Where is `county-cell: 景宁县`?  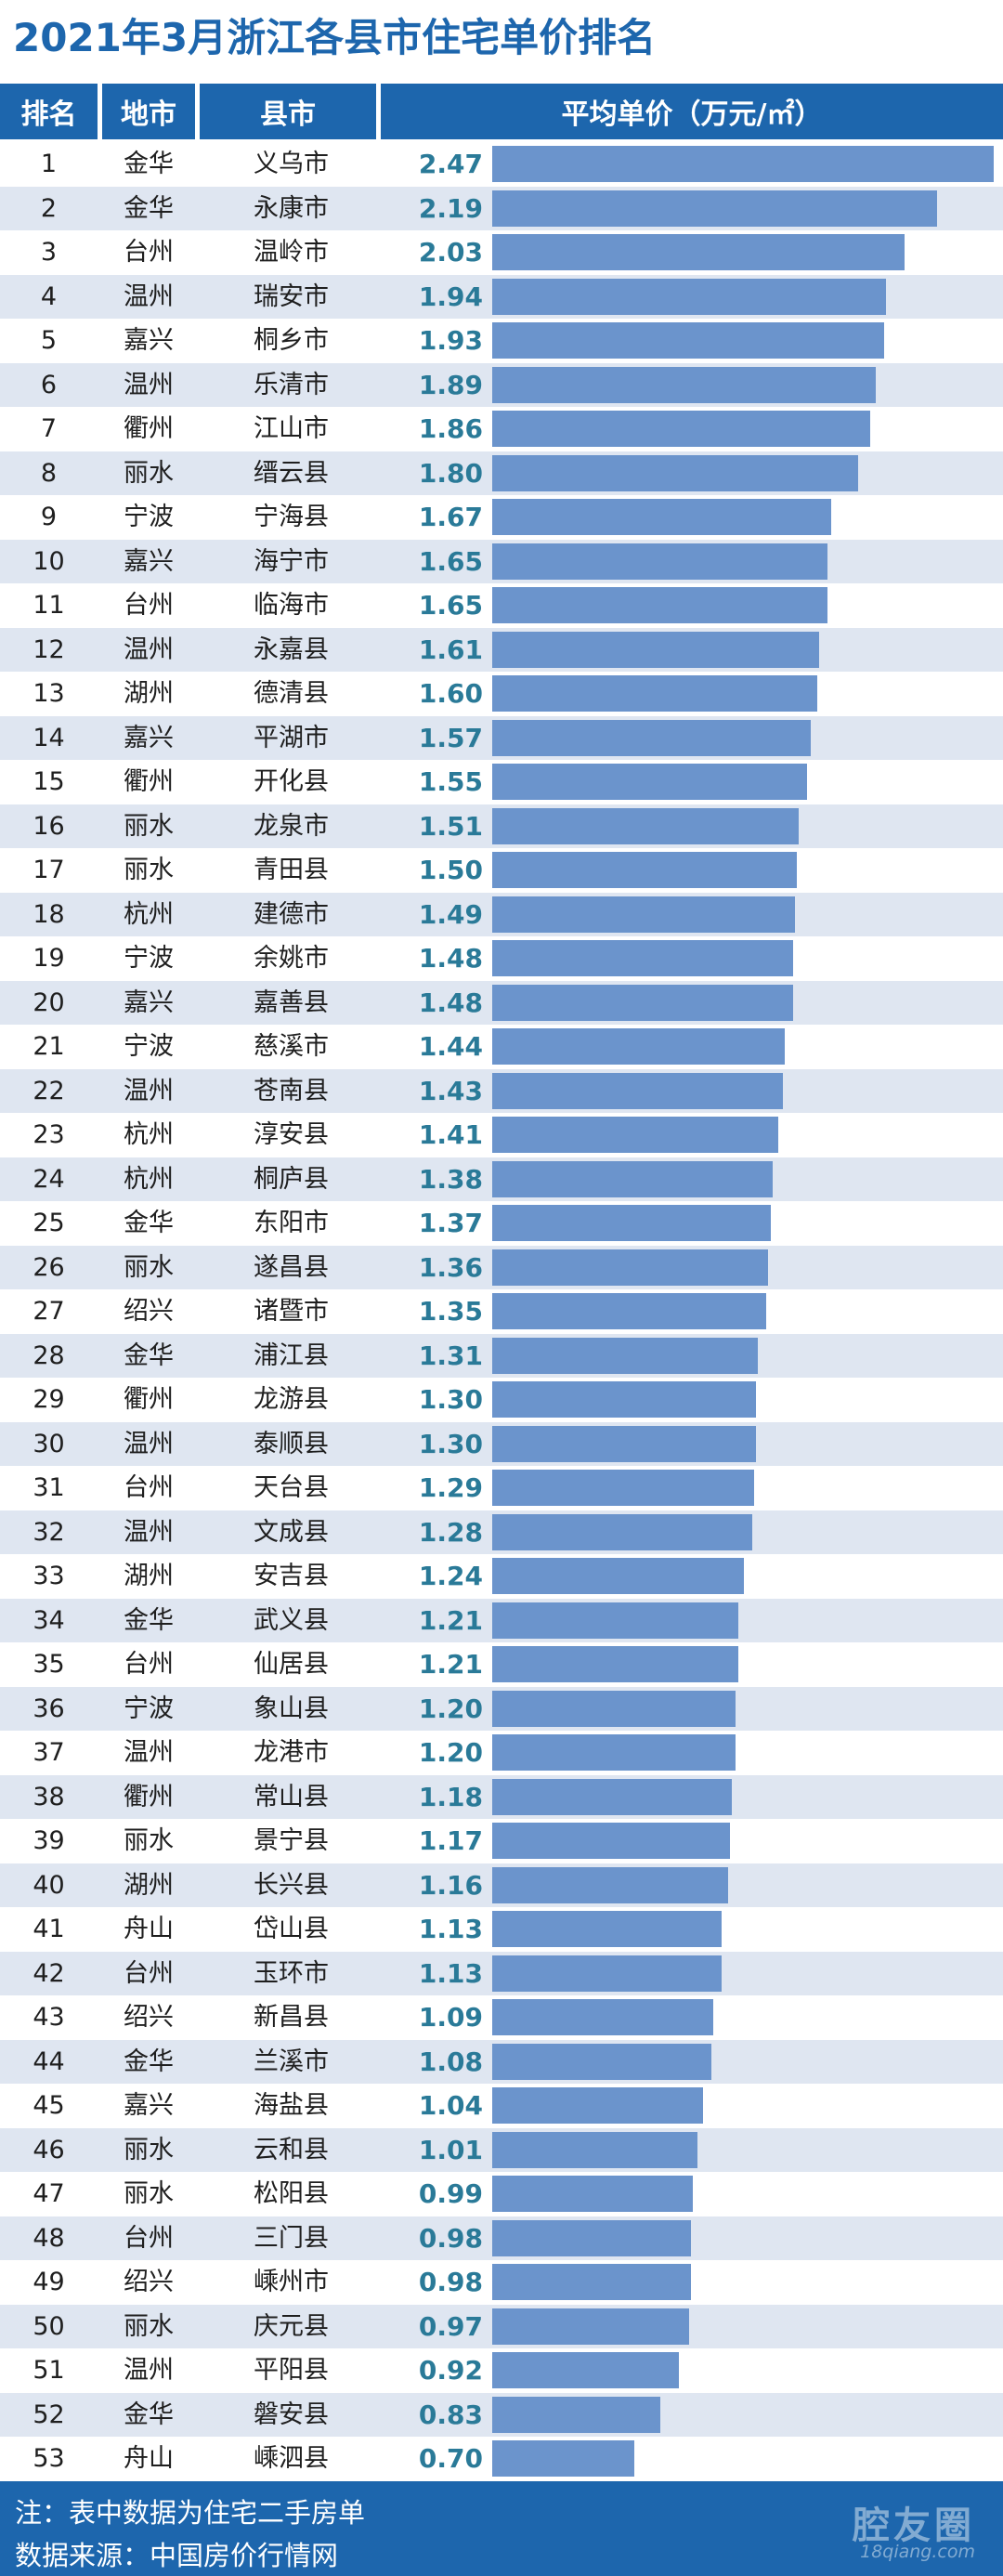
county-cell: 景宁县 is located at coordinates (291, 1840).